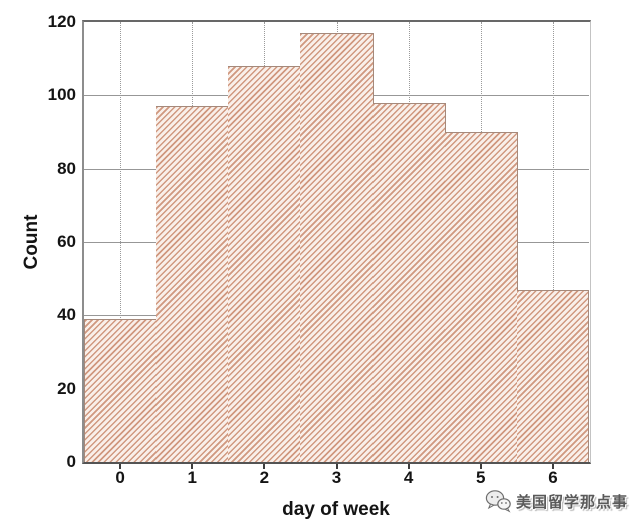  Describe the element at coordinates (192, 477) in the screenshot. I see `x-tick-label: 1` at that location.